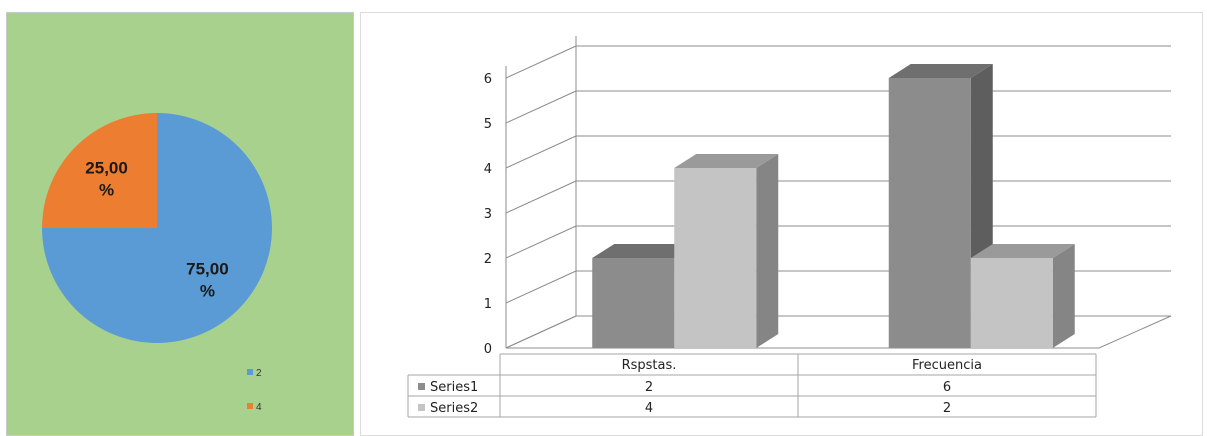 The height and width of the screenshot is (436, 1207). What do you see at coordinates (259, 373) in the screenshot?
I see `legend-label-2: 2` at bounding box center [259, 373].